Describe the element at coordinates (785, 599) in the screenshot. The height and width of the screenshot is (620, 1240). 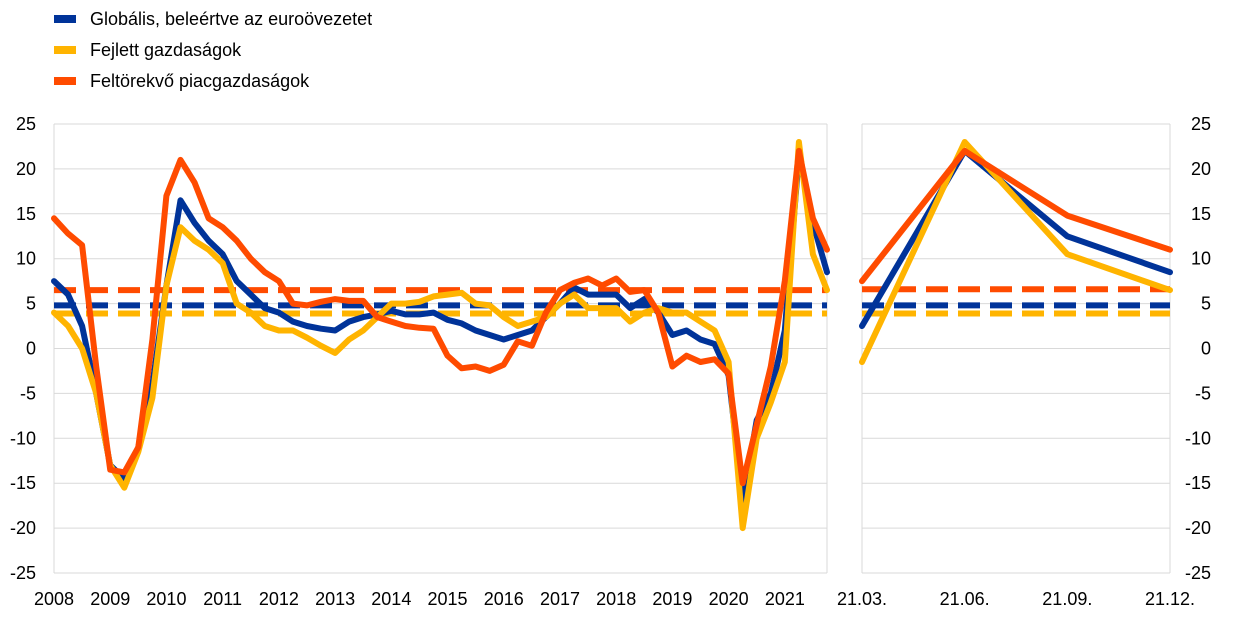
I see `left-x-tick-label: 2021` at that location.